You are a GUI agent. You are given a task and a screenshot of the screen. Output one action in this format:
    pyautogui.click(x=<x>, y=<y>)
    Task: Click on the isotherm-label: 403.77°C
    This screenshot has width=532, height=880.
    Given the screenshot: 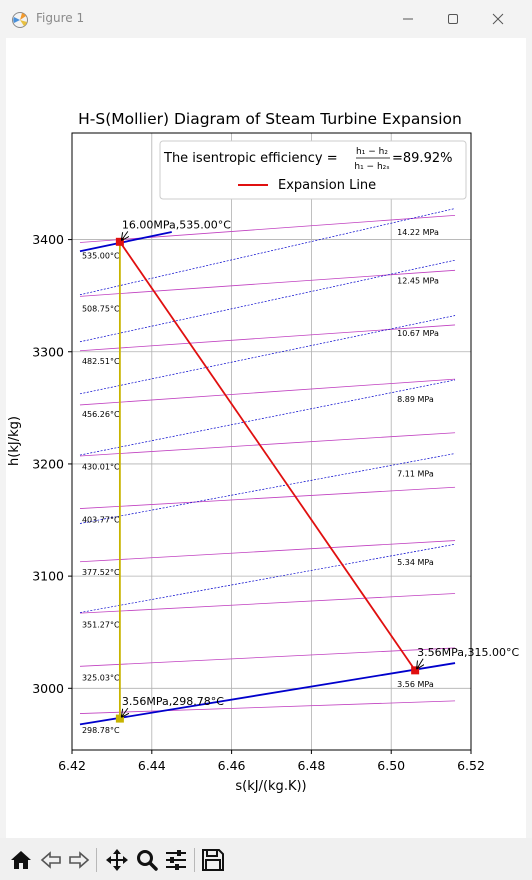 What is the action you would take?
    pyautogui.click(x=101, y=519)
    